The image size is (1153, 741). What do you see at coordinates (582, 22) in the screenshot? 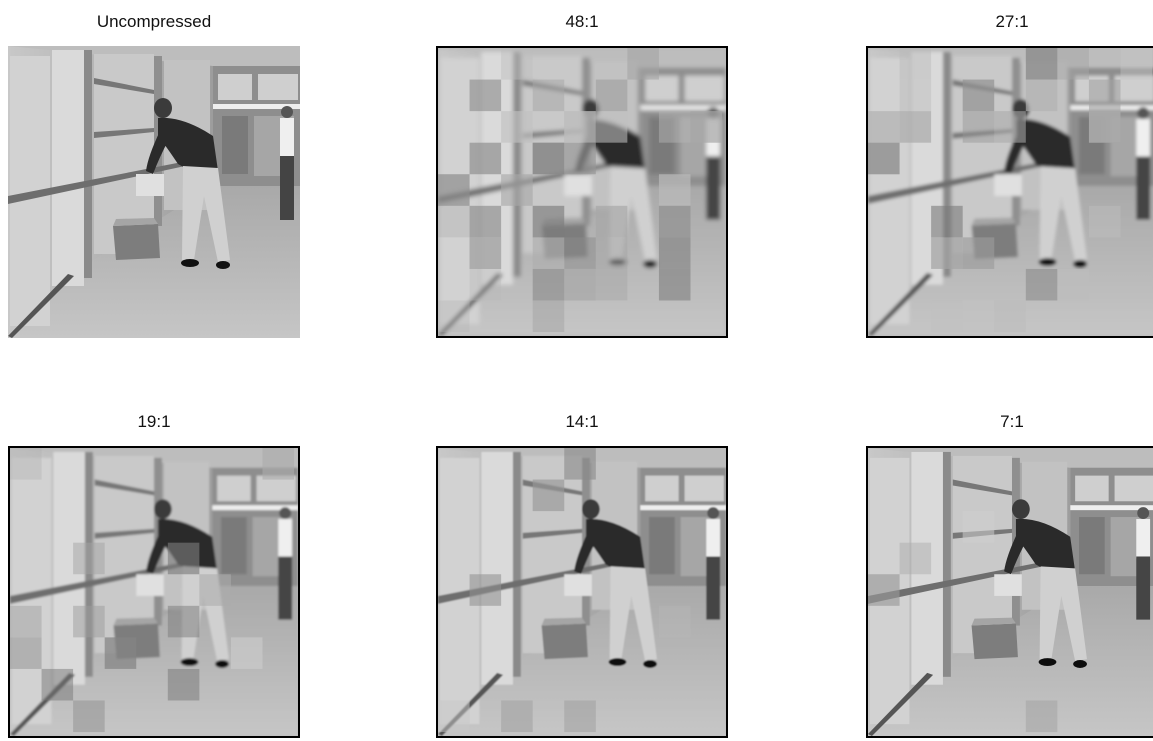
I see `panel-caption: 48:1` at bounding box center [582, 22].